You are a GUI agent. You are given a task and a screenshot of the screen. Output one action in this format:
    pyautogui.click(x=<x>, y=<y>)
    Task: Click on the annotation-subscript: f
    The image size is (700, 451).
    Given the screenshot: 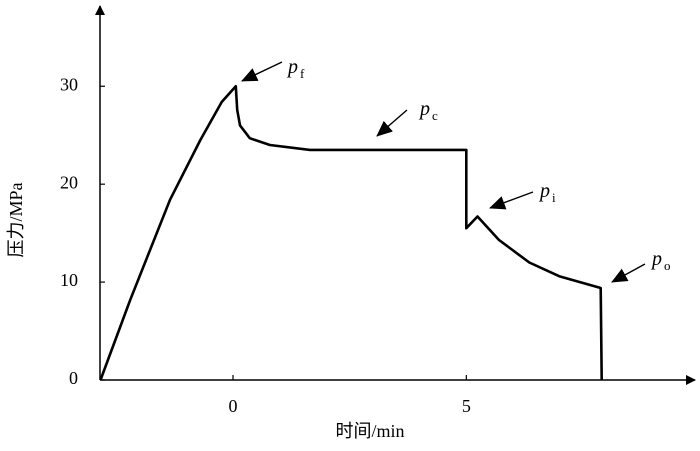 What is the action you would take?
    pyautogui.click(x=302, y=73)
    